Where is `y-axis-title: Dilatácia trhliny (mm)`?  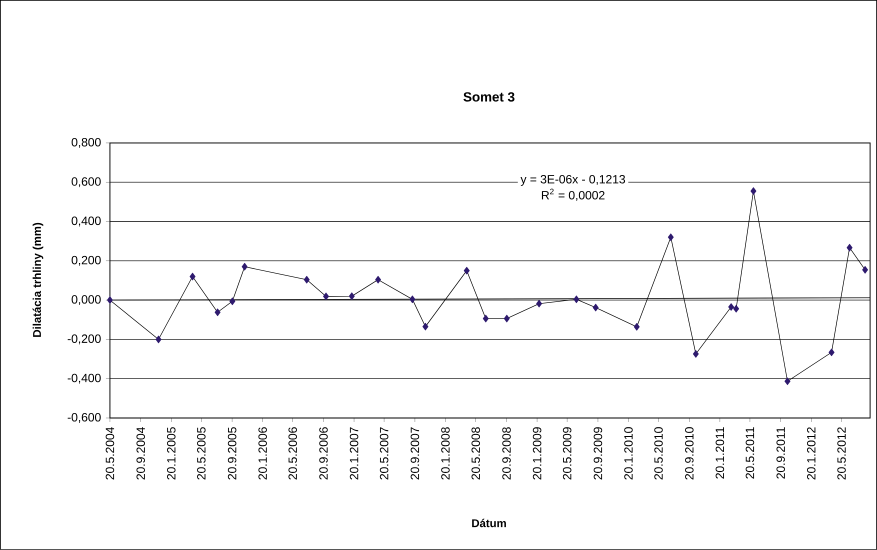
y-axis-title: Dilatácia trhliny (mm) is located at coordinates (38, 279).